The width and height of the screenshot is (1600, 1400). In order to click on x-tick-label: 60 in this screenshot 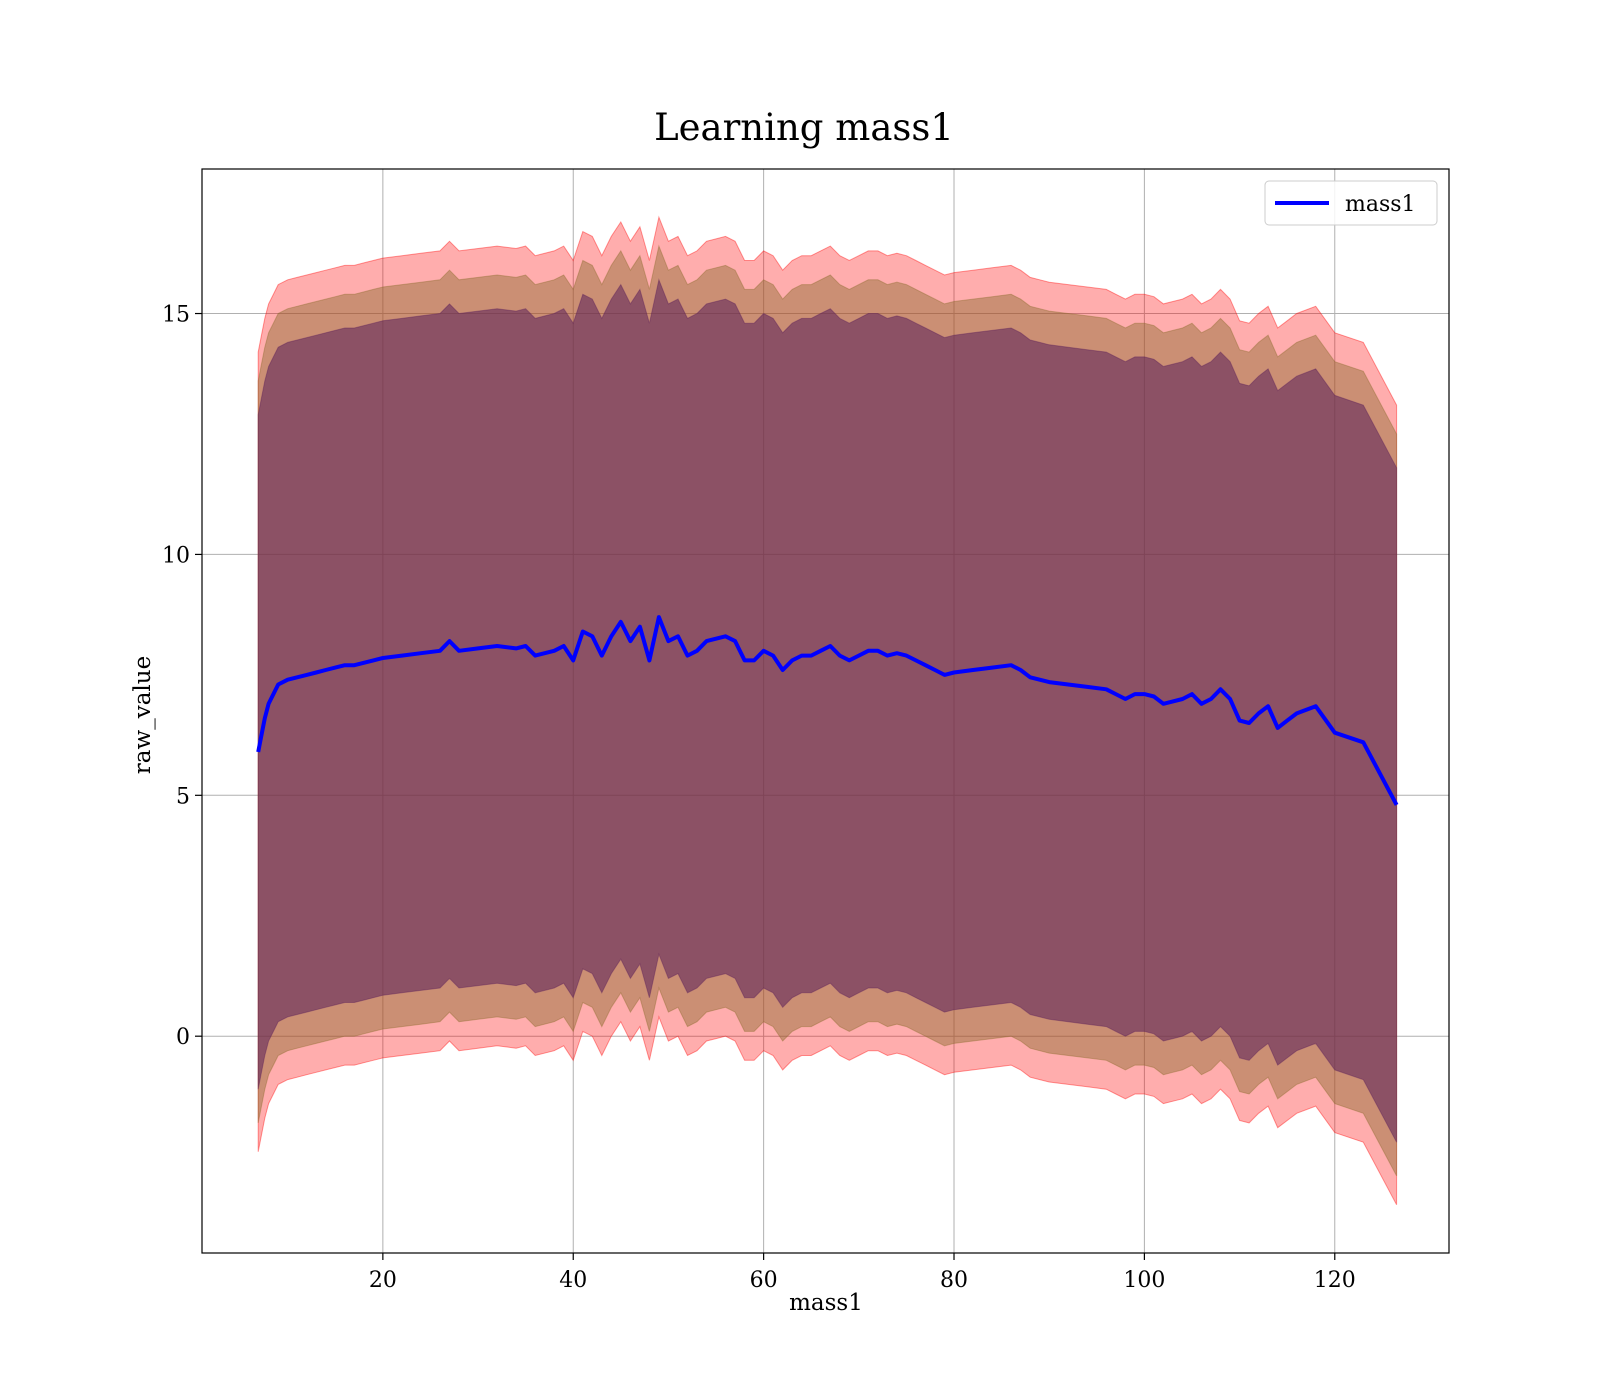, I will do `click(764, 1280)`.